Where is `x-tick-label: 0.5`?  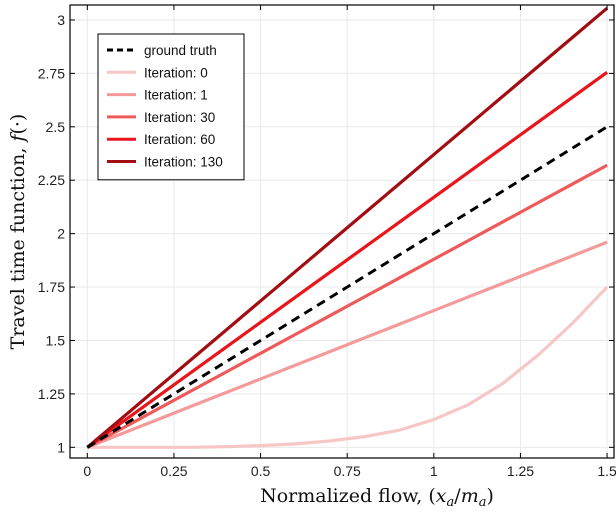 x-tick-label: 0.5 is located at coordinates (261, 471).